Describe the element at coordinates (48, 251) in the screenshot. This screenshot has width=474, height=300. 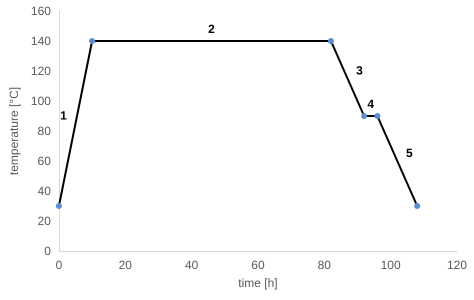
I see `y-tick-label: 0` at that location.